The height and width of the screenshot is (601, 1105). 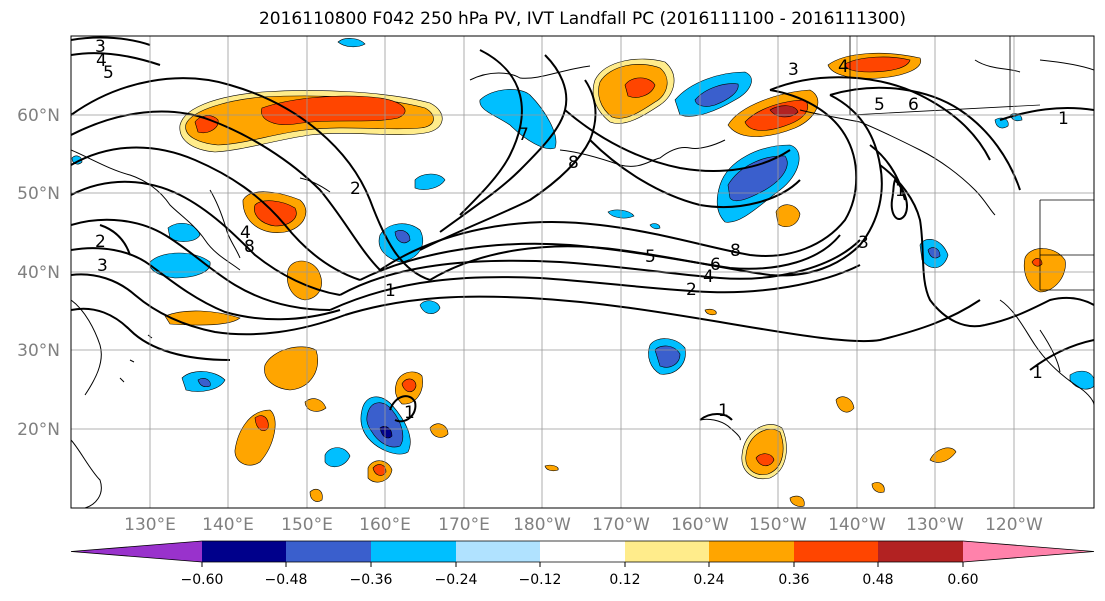 What do you see at coordinates (38, 351) in the screenshot?
I see `lat-label: 30°N` at bounding box center [38, 351].